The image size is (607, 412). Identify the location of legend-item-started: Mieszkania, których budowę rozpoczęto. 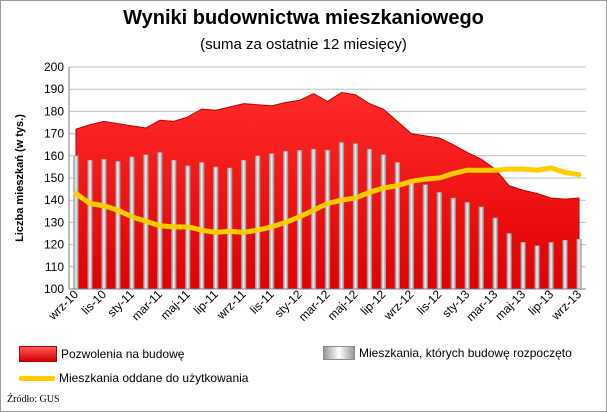
(447, 353).